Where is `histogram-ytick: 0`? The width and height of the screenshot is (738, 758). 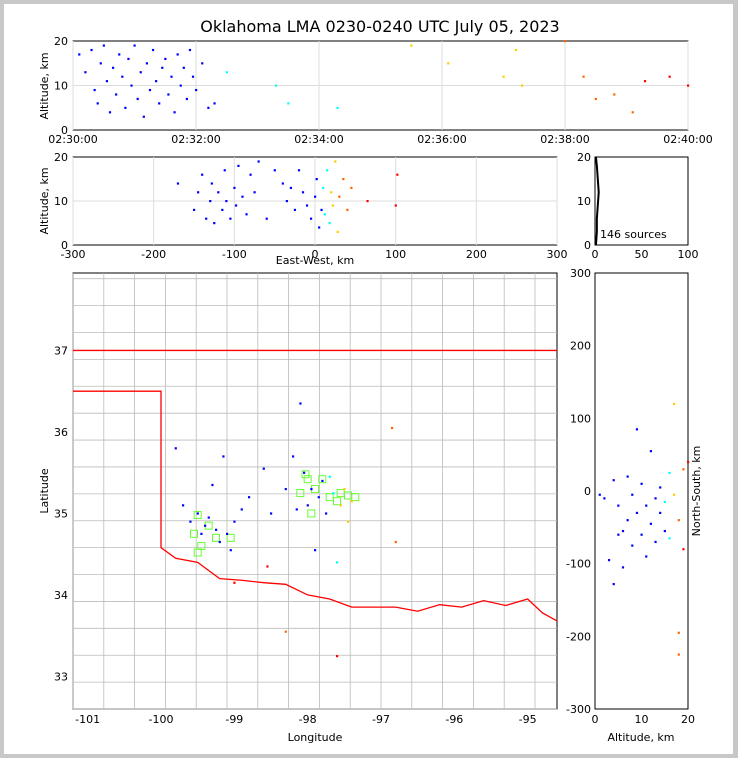 histogram-ytick: 0 is located at coordinates (587, 245).